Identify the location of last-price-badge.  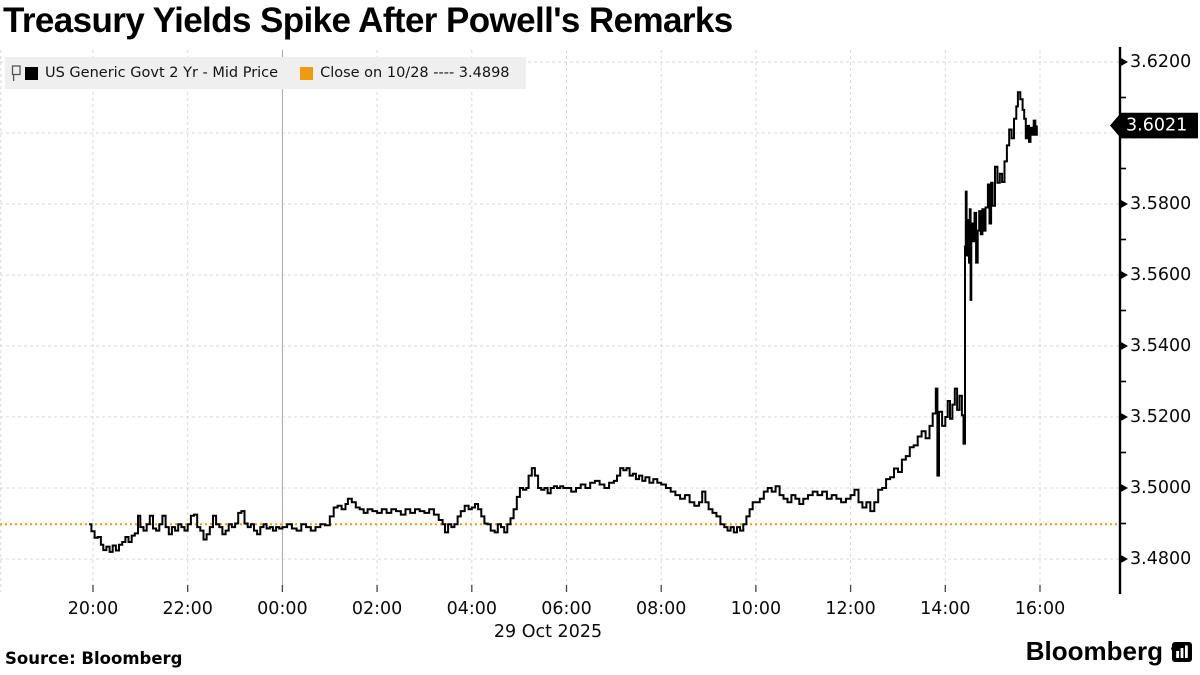
(1154, 125).